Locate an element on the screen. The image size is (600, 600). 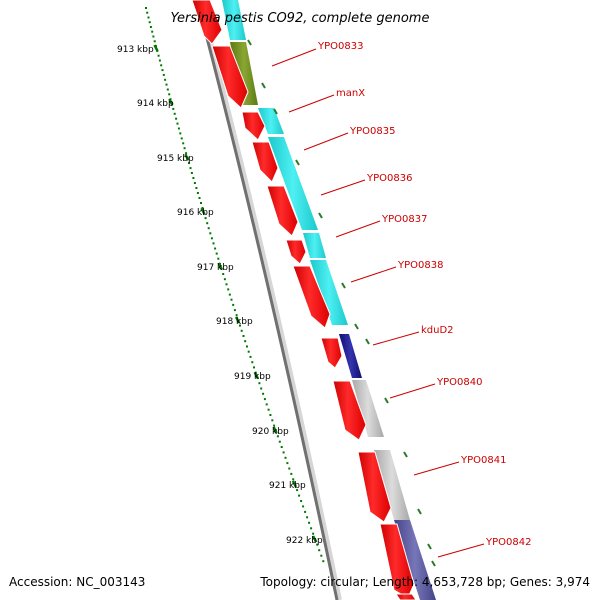
gene-label-kdud2: kduD2 is located at coordinates (437, 330).